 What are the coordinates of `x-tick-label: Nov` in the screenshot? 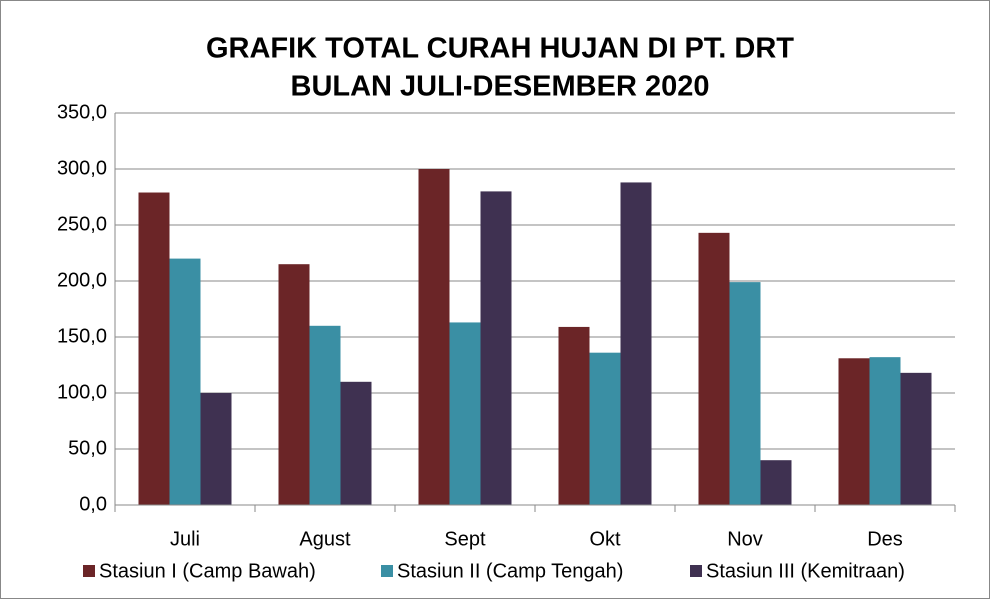 It's located at (745, 539).